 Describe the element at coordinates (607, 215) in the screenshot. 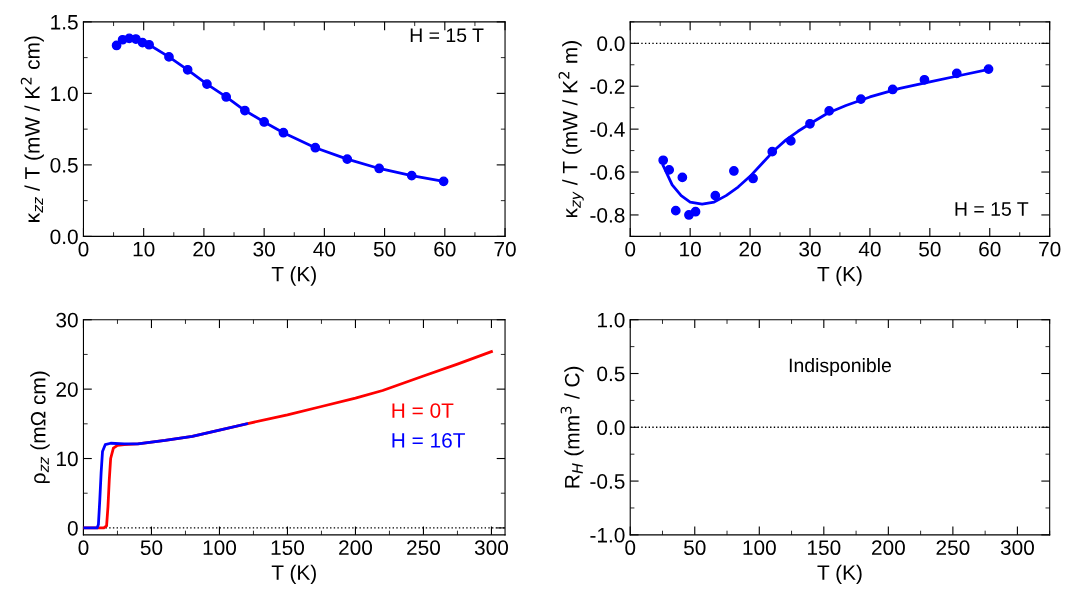

I see `y-tick-label: -0.8` at that location.